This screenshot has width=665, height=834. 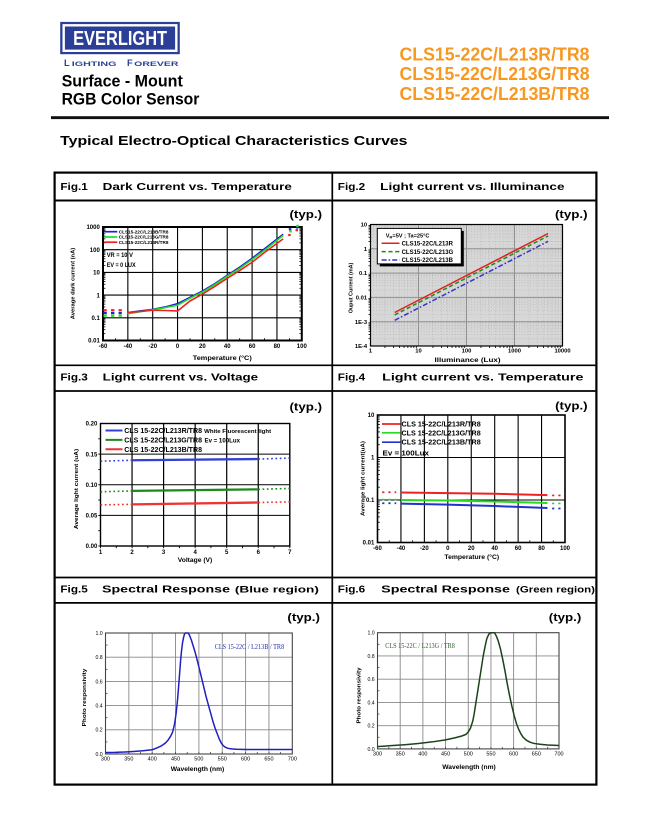 I want to click on svg-text: Temperature (°C), so click(x=471, y=557).